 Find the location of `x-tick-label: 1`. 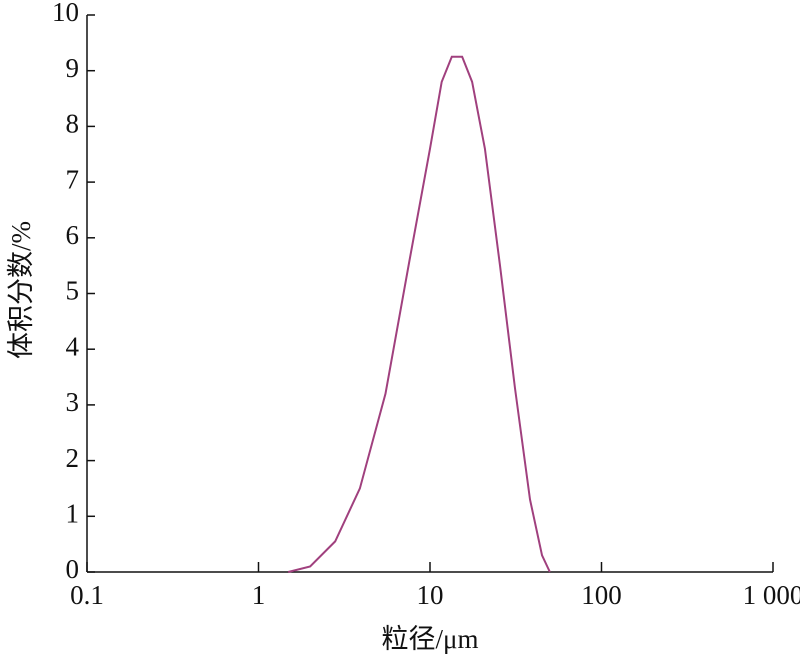

x-tick-label: 1 is located at coordinates (259, 595).